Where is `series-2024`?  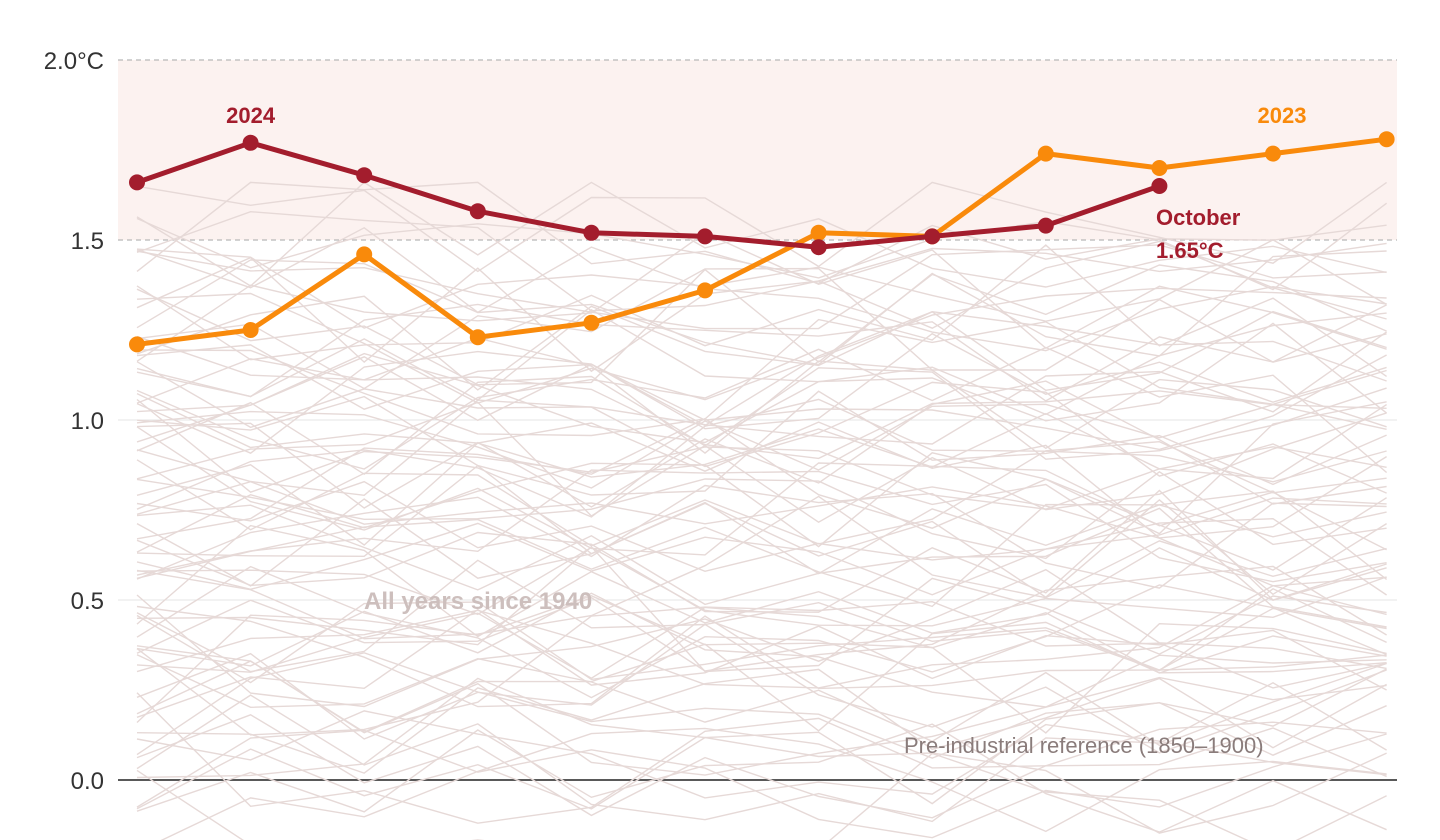 series-2024 is located at coordinates (648, 195).